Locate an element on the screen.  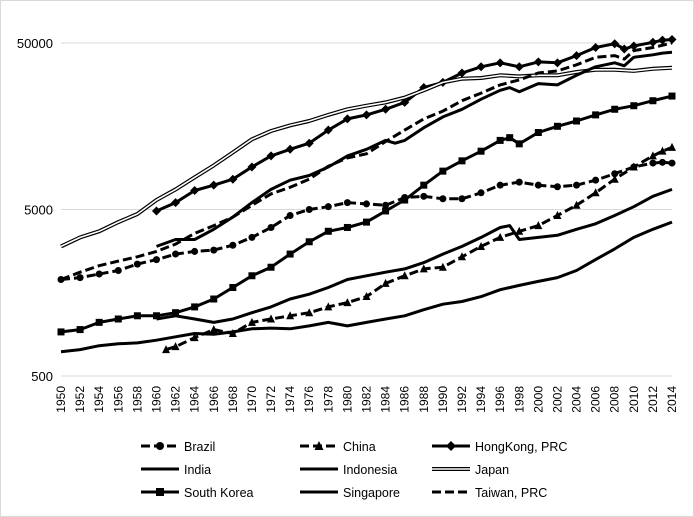
x-tick-label: 1956 is located at coordinates (118, 399).